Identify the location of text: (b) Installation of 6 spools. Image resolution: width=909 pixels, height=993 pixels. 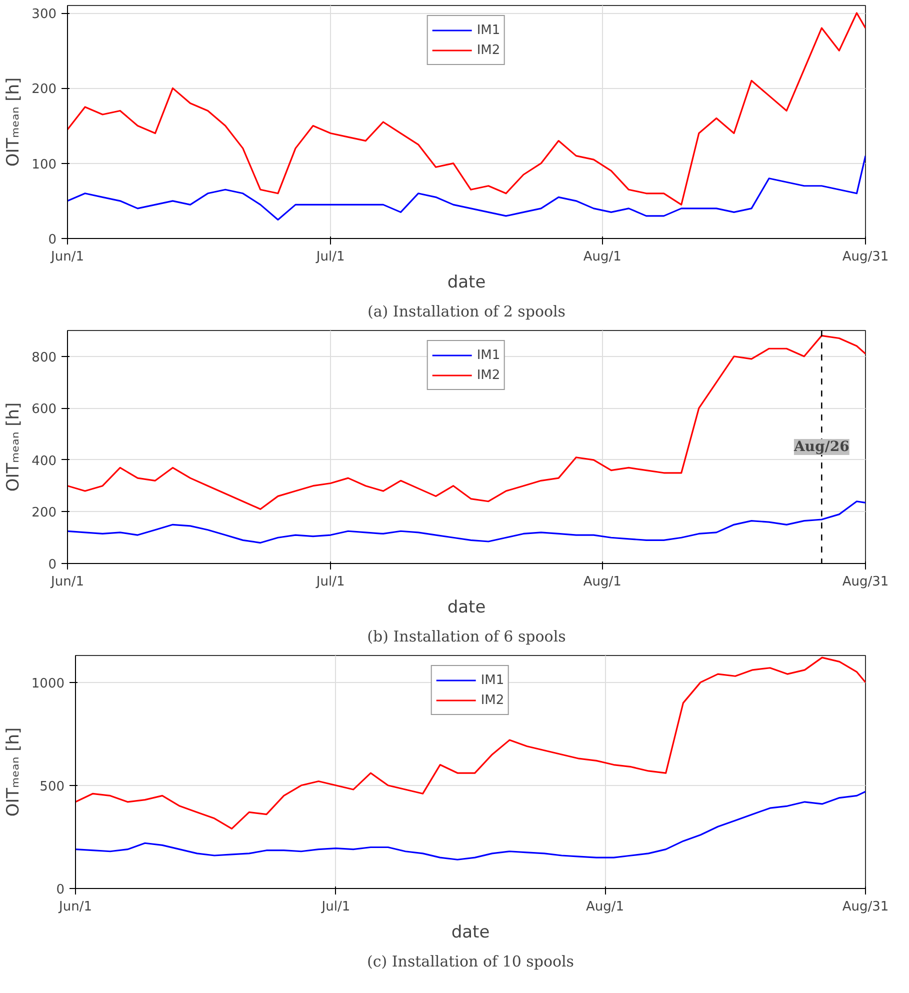
(466, 637).